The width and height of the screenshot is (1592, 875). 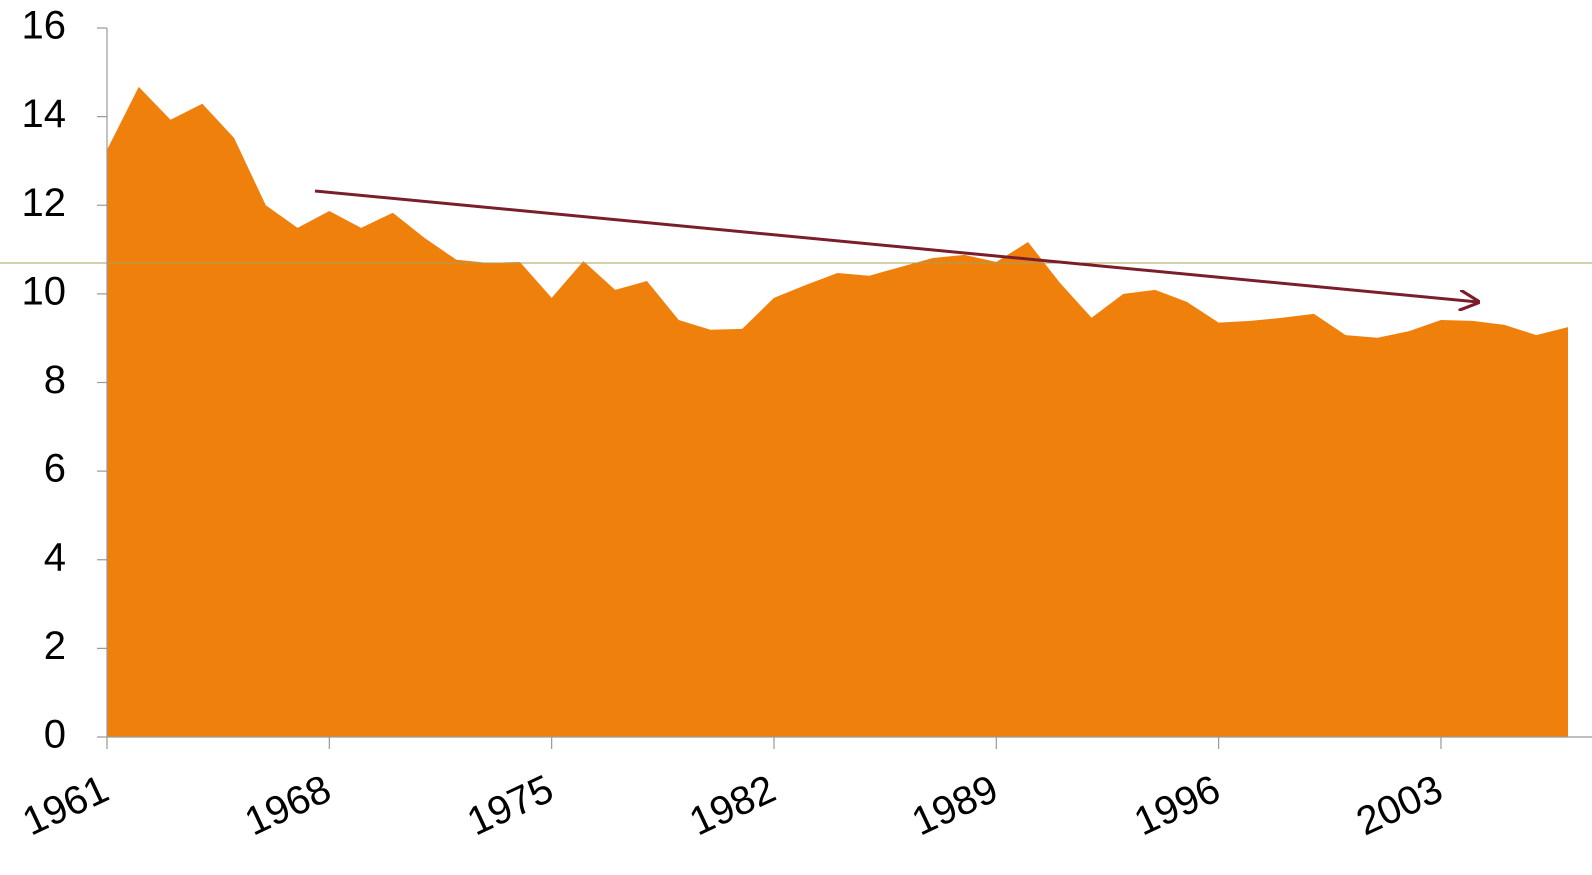 I want to click on x-tick-label: 1996, so click(x=1177, y=805).